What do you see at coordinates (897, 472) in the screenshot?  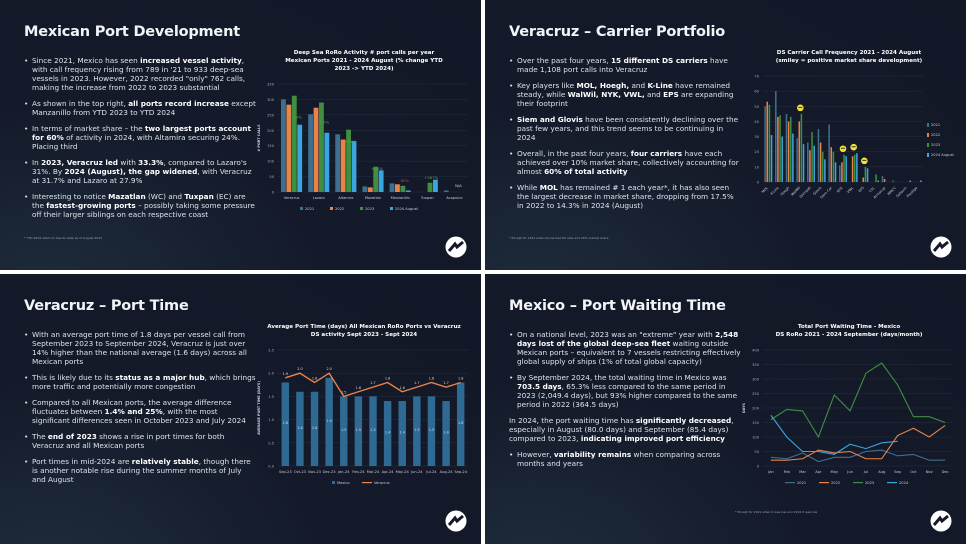 I see `x-tick-label: Sep` at bounding box center [897, 472].